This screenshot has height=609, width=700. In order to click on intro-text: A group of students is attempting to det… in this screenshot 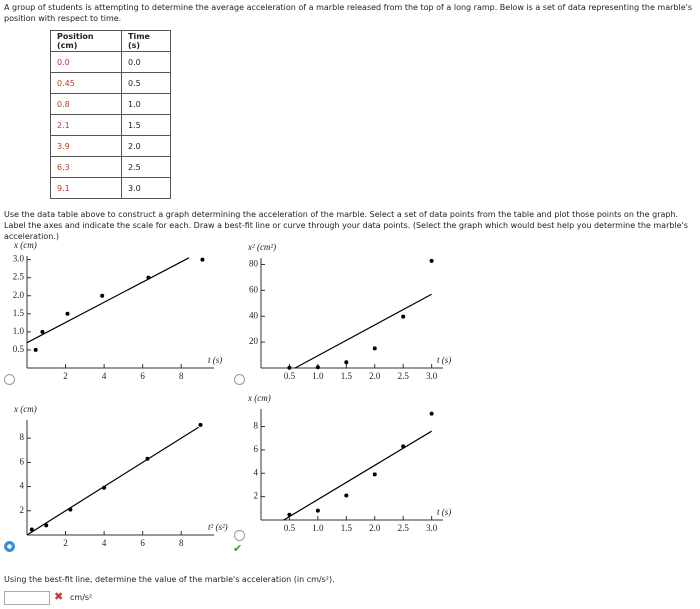, I will do `click(348, 13)`.